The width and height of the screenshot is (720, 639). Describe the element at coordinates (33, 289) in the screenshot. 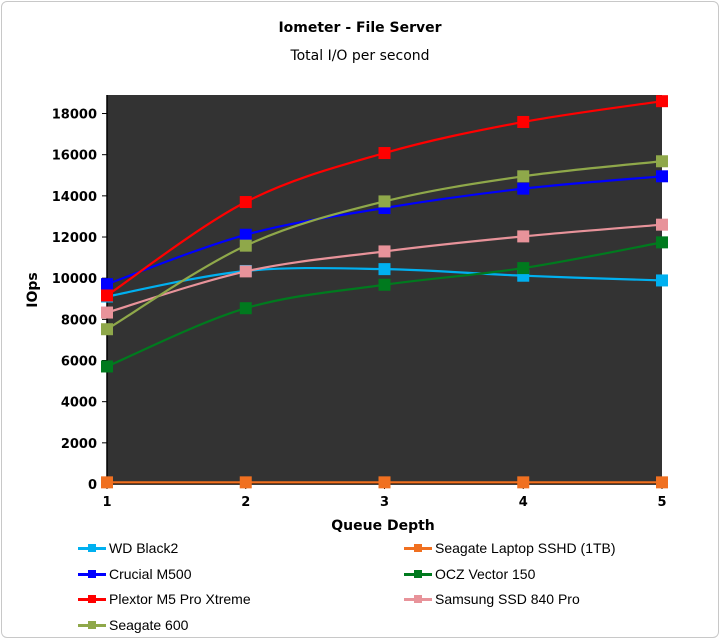

I see `y-axis-label: IOps` at that location.